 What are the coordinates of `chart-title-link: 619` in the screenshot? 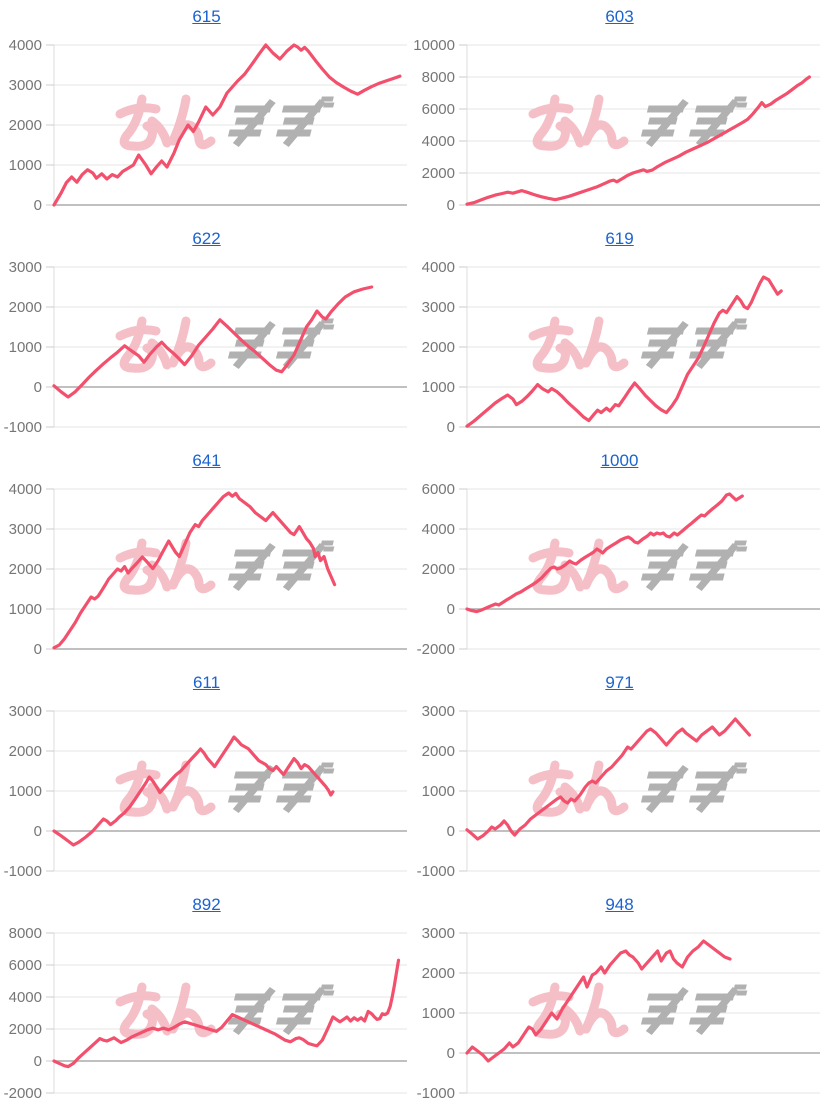 It's located at (619, 238).